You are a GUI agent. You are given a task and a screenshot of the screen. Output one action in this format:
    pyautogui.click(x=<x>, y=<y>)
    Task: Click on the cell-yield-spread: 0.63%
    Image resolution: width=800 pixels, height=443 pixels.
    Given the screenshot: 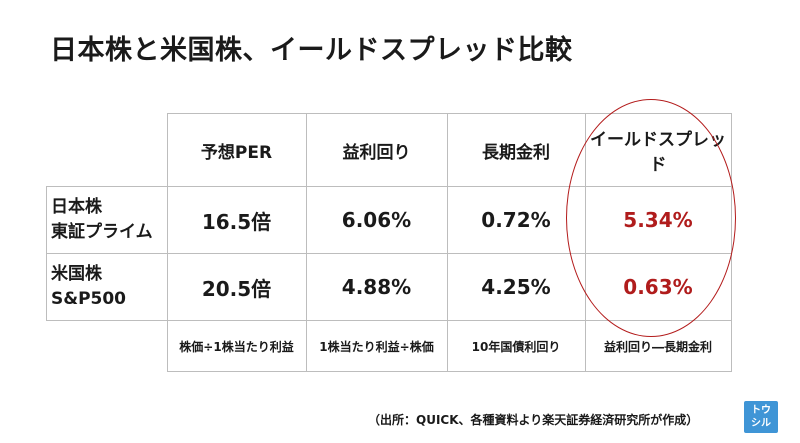 What is the action you would take?
    pyautogui.click(x=658, y=287)
    